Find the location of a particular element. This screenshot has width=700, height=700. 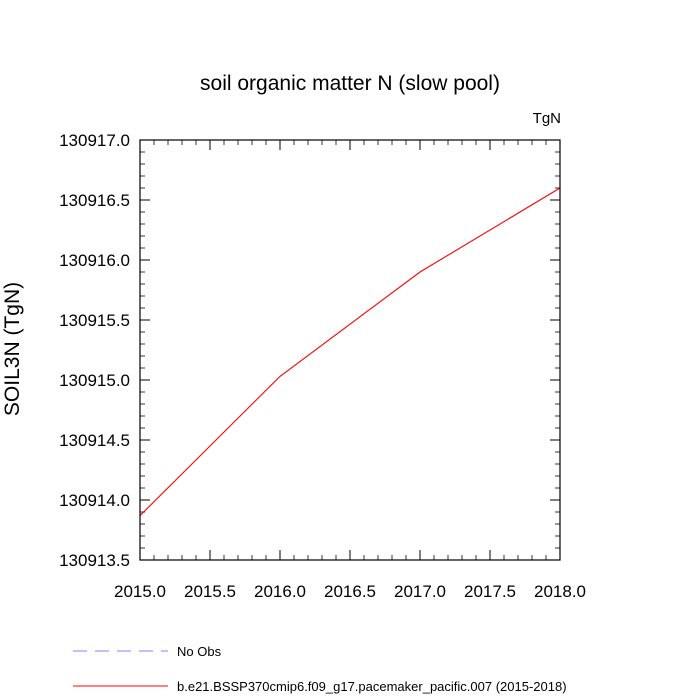

y-tick-label: 130914.5 is located at coordinates (94, 440).